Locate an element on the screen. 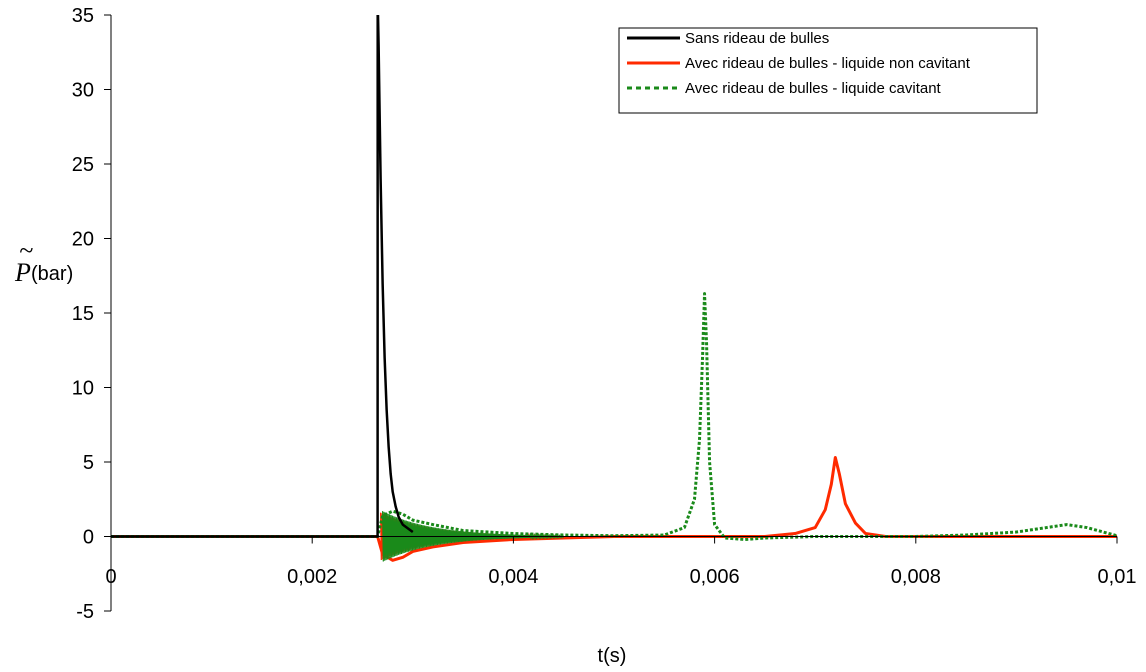 Image resolution: width=1146 pixels, height=672 pixels. y-tick-label: 20 is located at coordinates (83, 240).